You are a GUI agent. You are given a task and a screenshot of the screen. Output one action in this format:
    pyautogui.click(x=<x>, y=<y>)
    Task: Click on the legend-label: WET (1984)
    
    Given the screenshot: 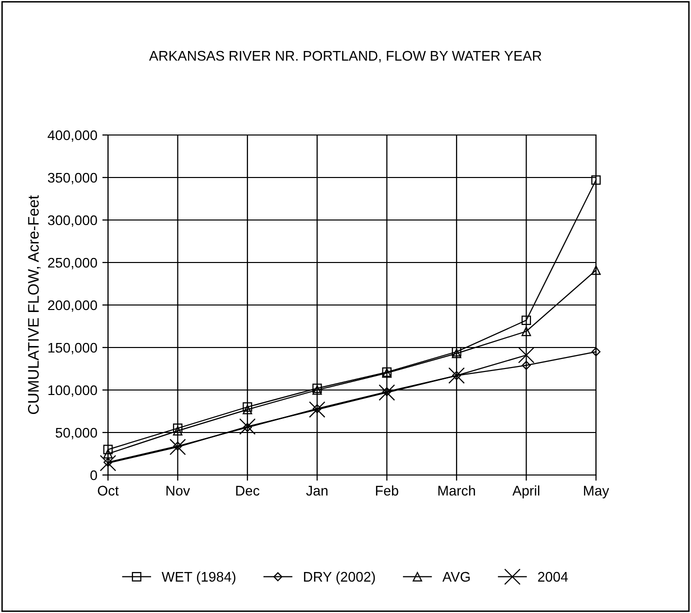 What is the action you would take?
    pyautogui.click(x=199, y=578)
    